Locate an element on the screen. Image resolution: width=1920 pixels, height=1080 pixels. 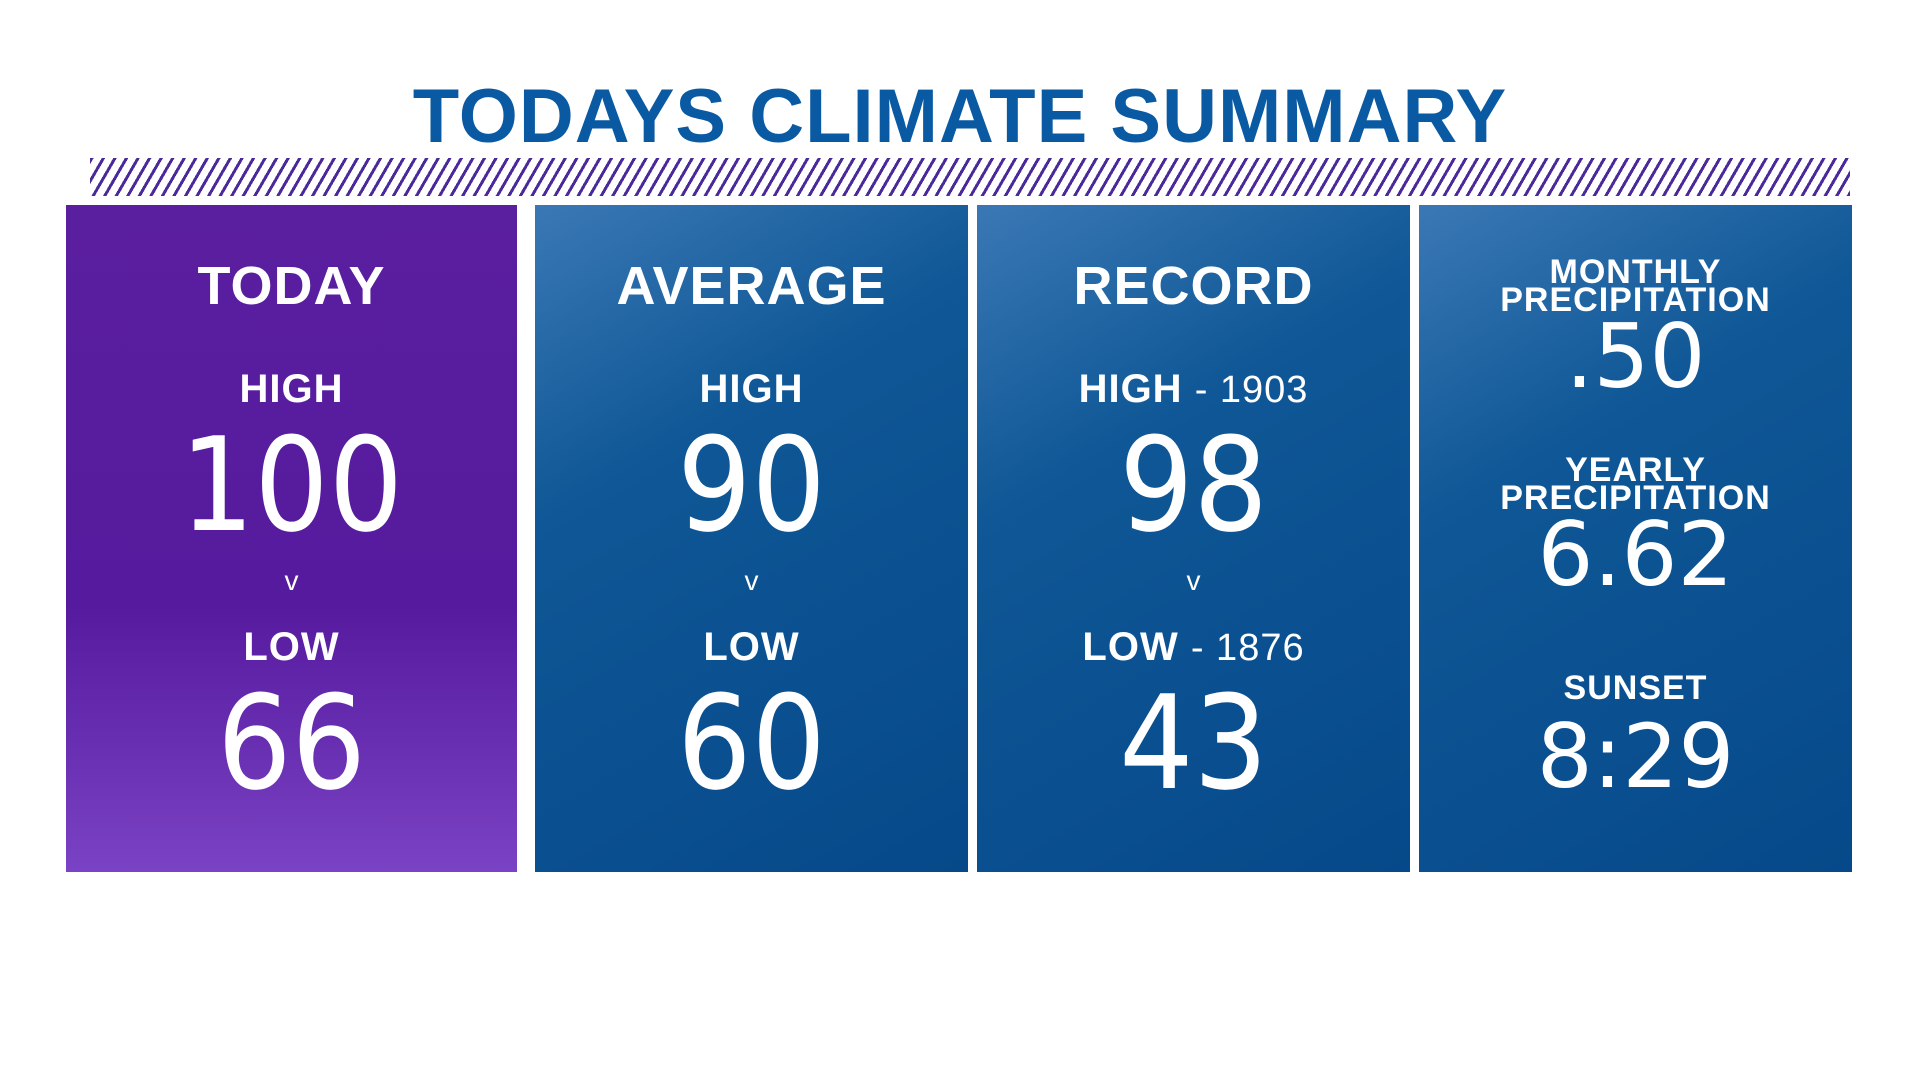
average-panel: AVERAGE HIGH 90 v LOW 60 is located at coordinates (751, 538).